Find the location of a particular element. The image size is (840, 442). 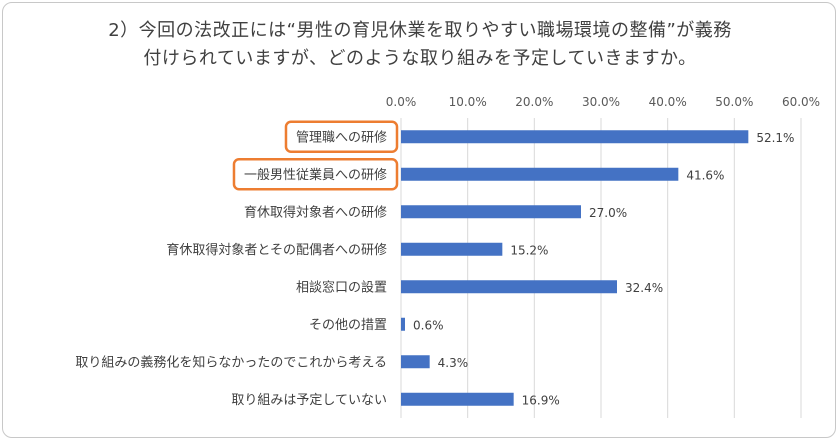

chart-title-line-2: 付けられていますが、どのような取り組みを予定していきますか。 is located at coordinates (420, 58).